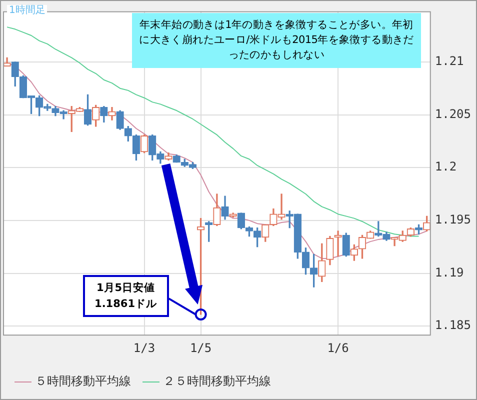 The image size is (477, 400). Describe the element at coordinates (452, 325) in the screenshot. I see `y-tick-label: 1.185` at that location.